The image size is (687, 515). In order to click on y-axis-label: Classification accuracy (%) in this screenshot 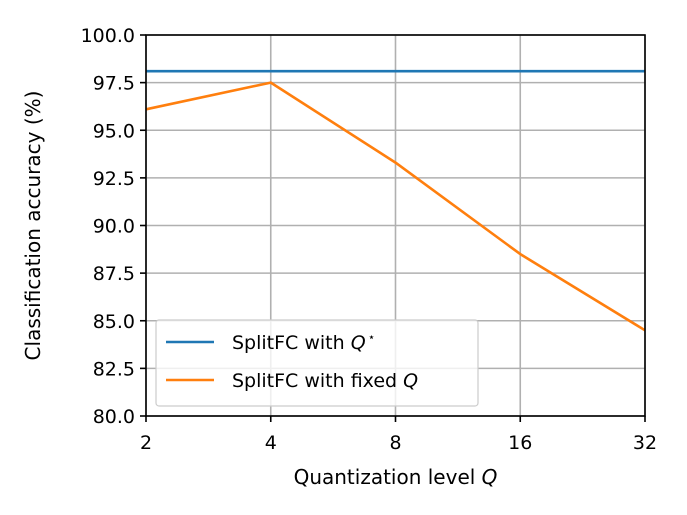, I will do `click(33, 226)`.